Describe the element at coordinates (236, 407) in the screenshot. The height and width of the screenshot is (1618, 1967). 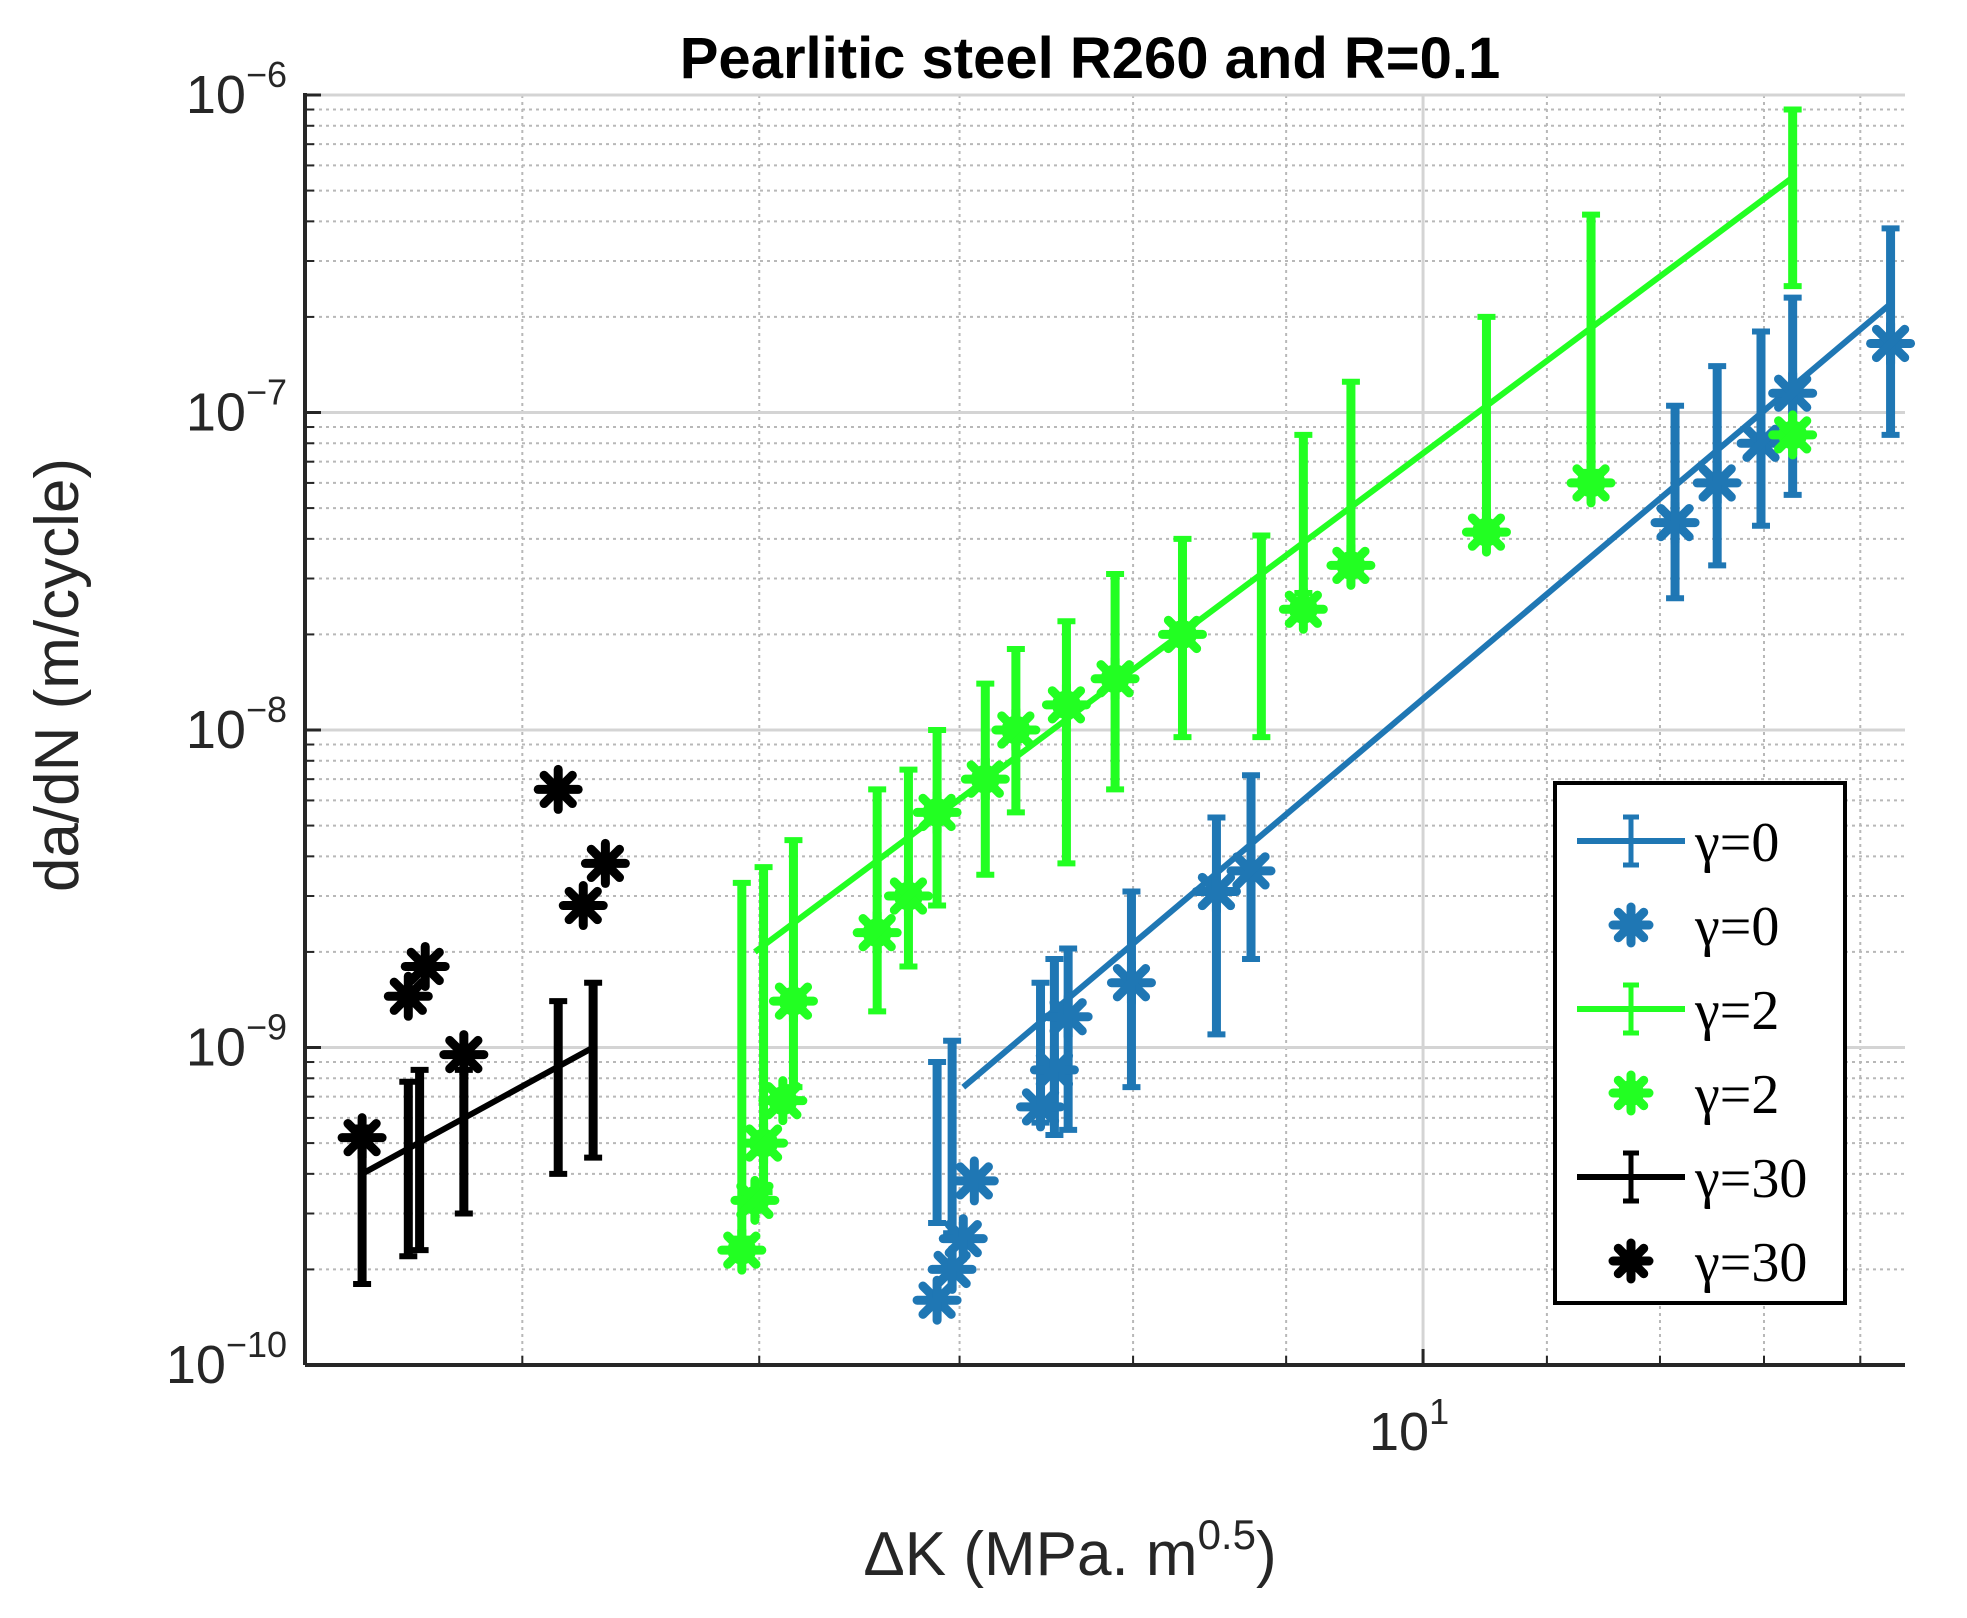
I see `y-tick-label: 10⁻⁷` at that location.